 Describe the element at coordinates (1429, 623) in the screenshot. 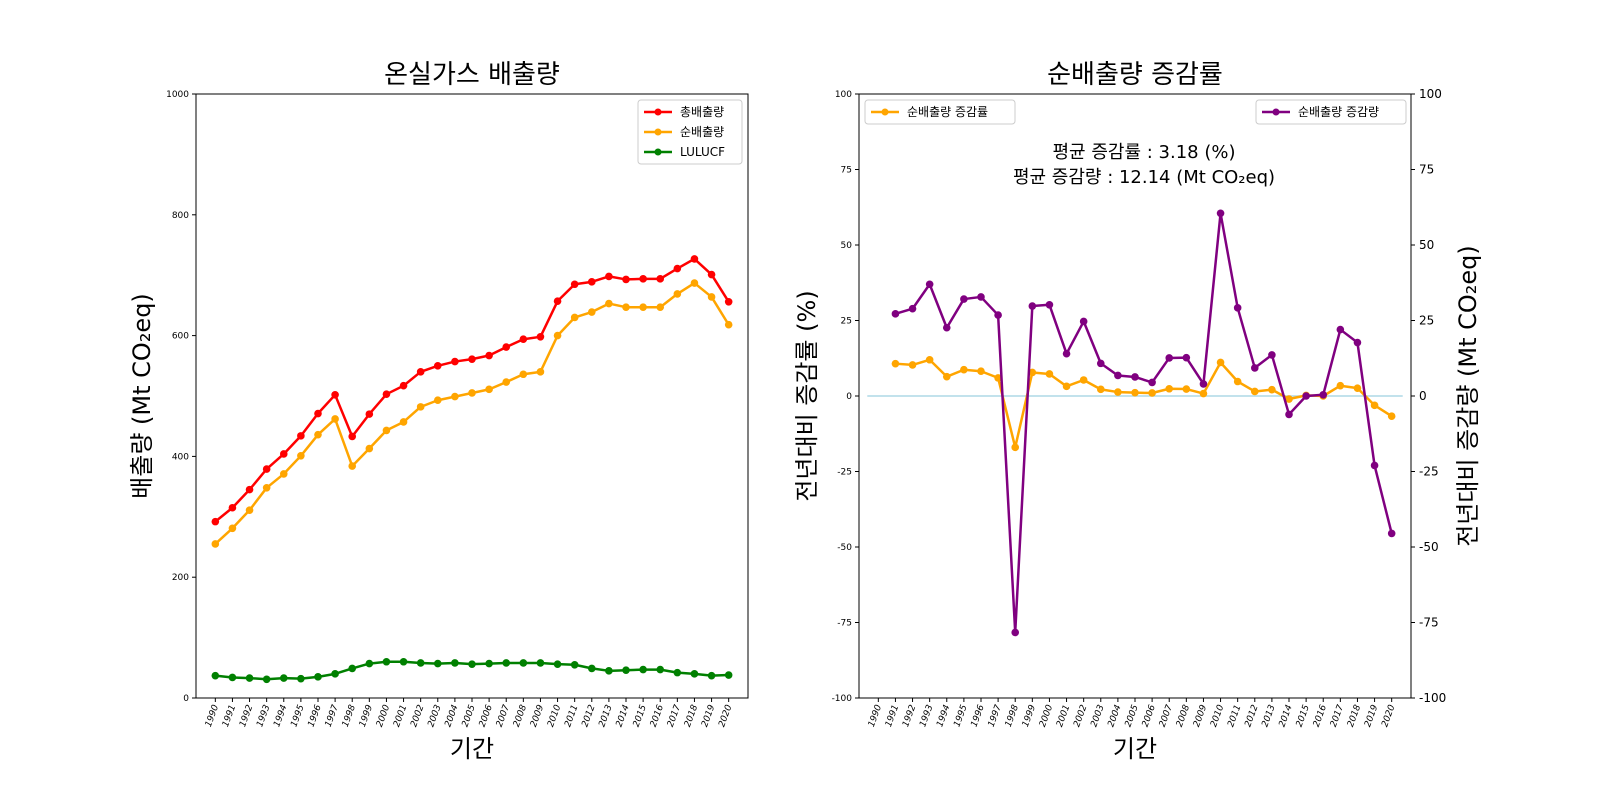

I see `y2-tick-label: -75` at that location.